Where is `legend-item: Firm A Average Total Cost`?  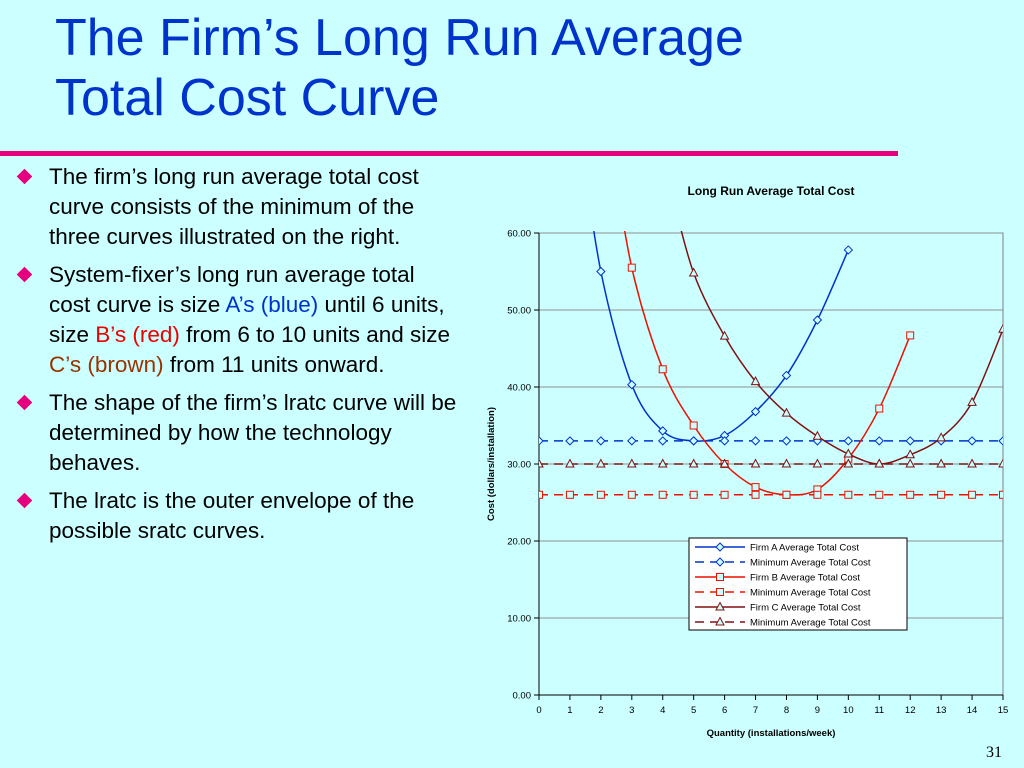 legend-item: Firm A Average Total Cost is located at coordinates (777, 548).